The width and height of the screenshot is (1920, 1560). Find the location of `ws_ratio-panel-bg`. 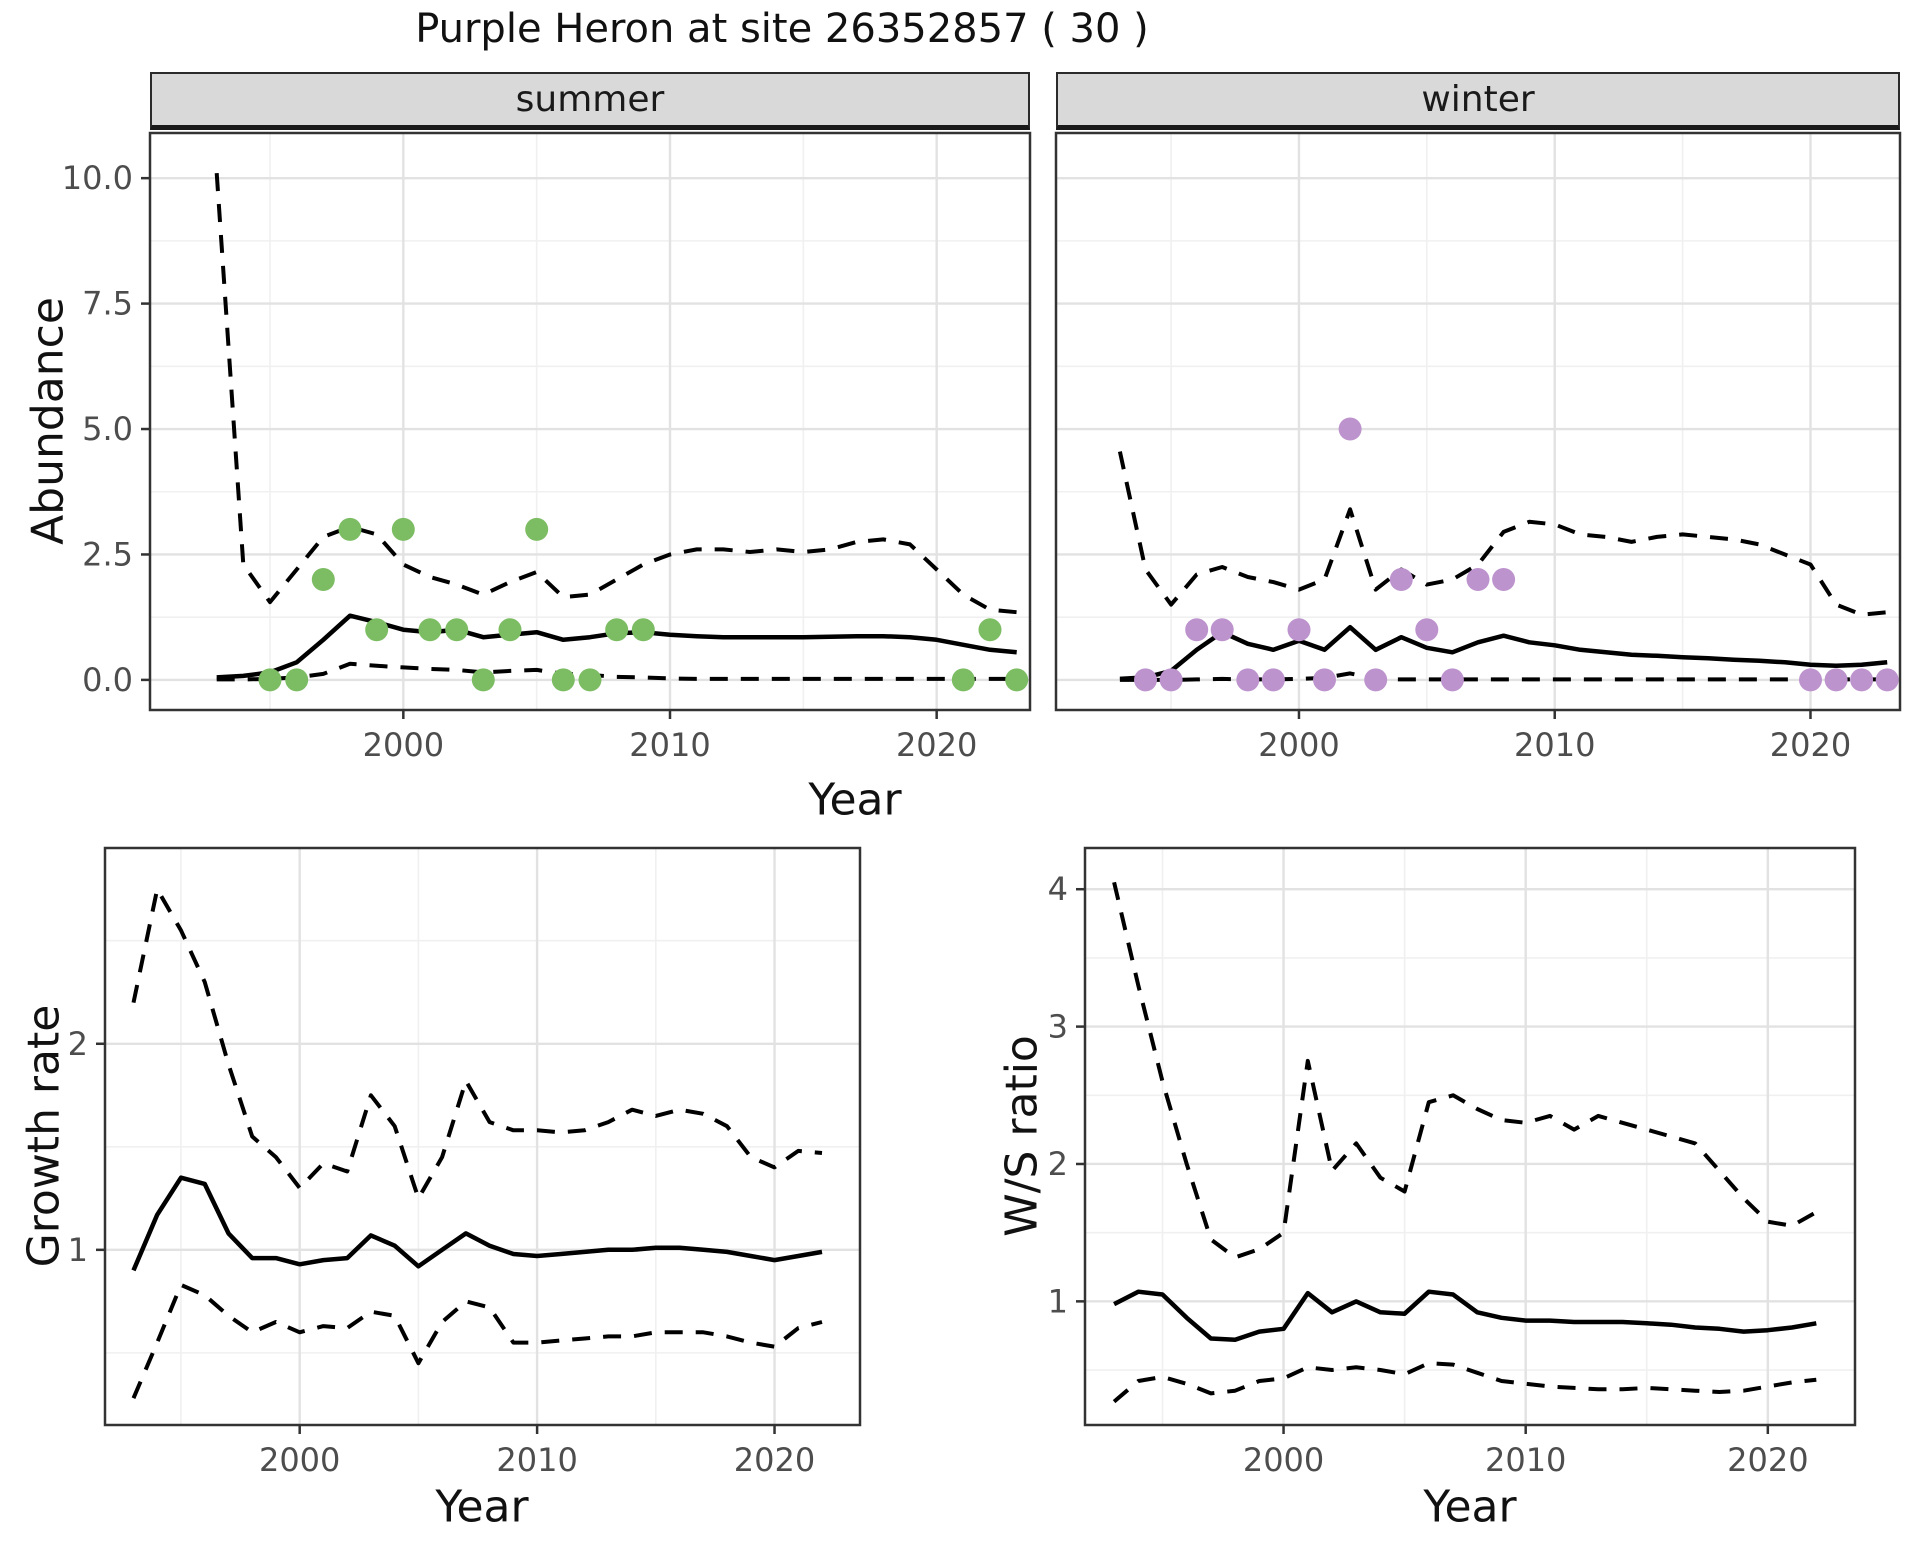

ws_ratio-panel-bg is located at coordinates (1470, 1136).